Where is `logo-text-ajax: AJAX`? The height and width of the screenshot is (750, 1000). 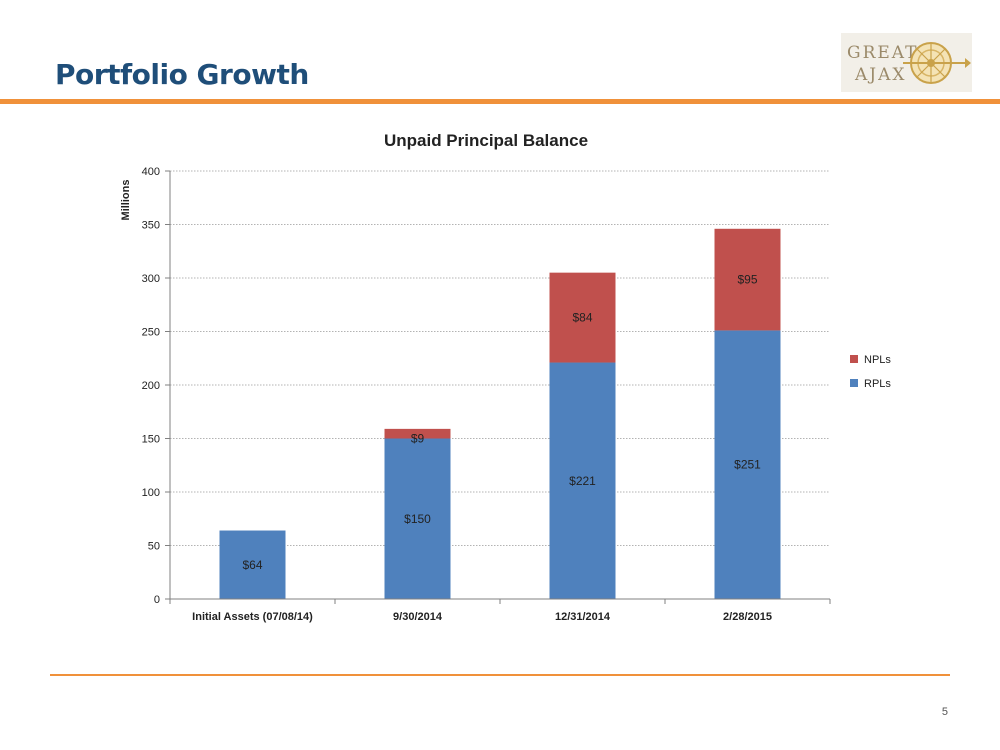
logo-text-ajax: AJAX is located at coordinates (881, 75).